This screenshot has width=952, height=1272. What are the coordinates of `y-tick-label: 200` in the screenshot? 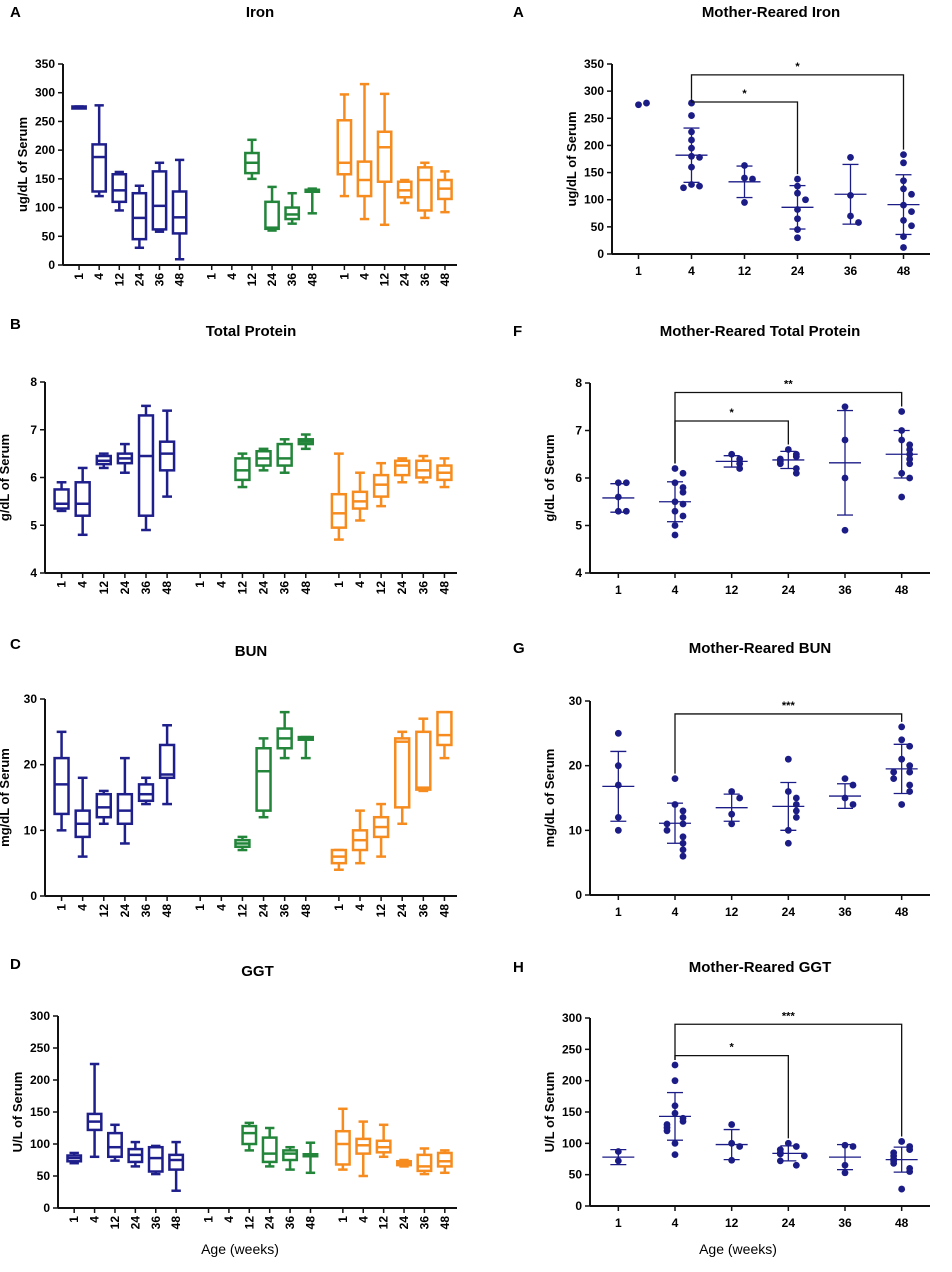 It's located at (572, 1081).